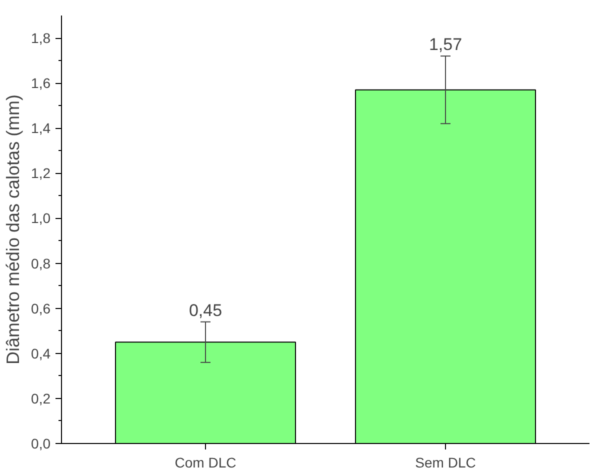  What do you see at coordinates (41, 263) in the screenshot?
I see `y-tick-label: 0,8` at bounding box center [41, 263].